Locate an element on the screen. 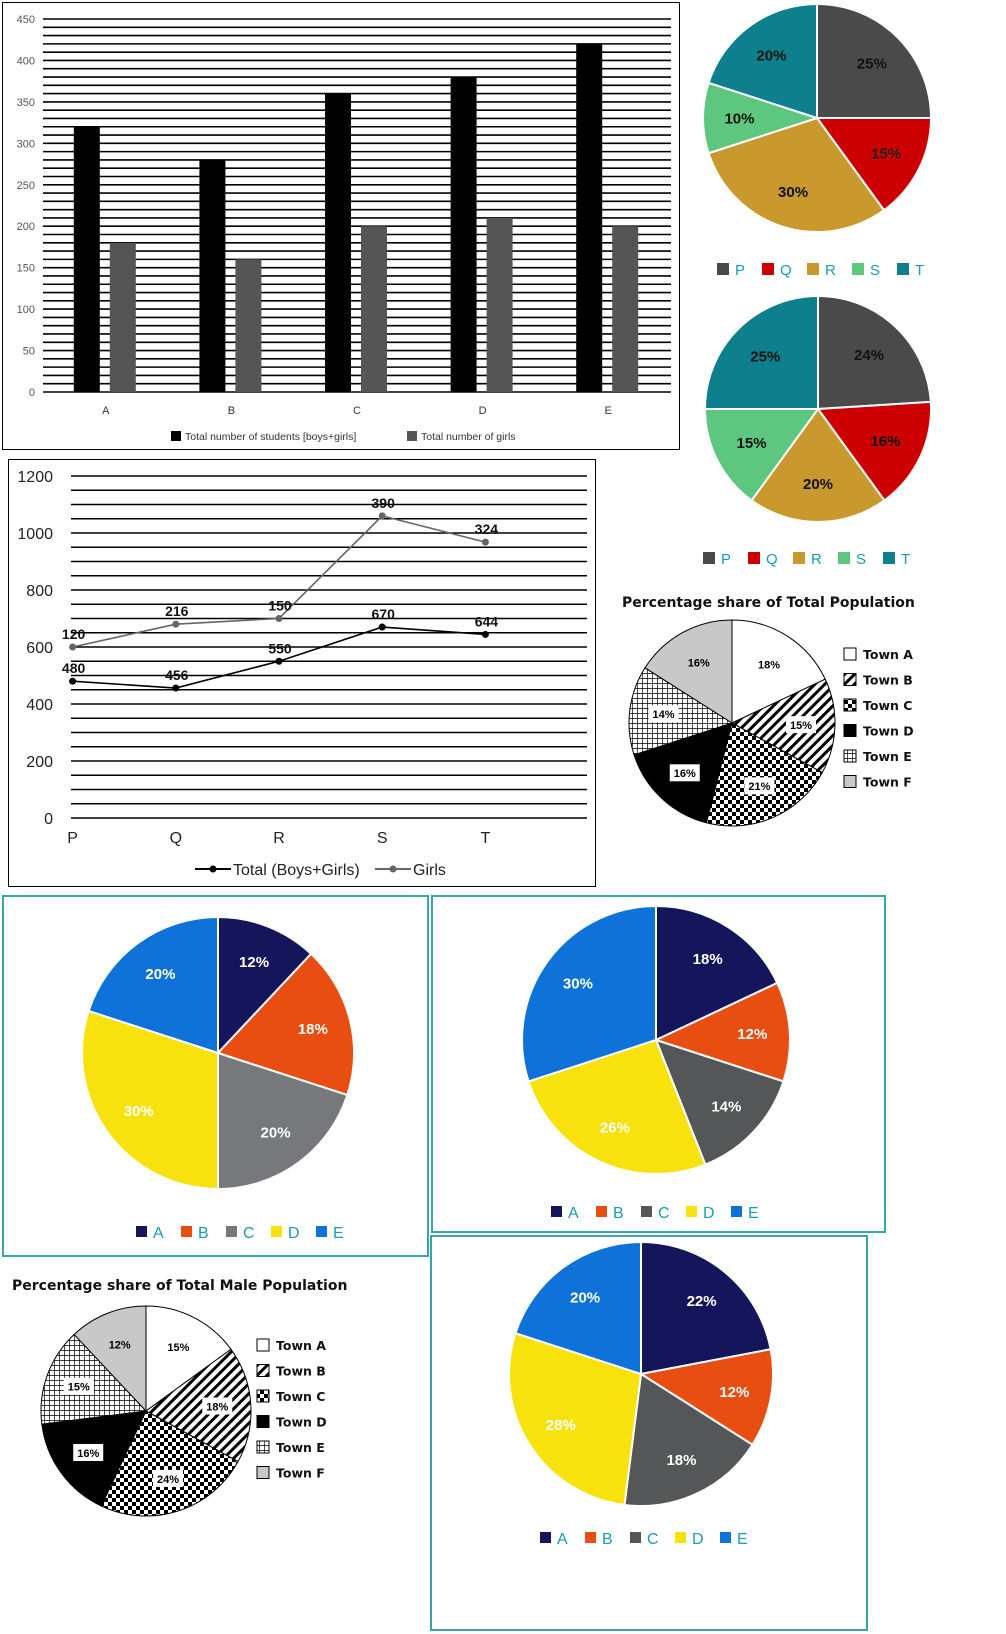 This screenshot has height=1634, width=1006. legend-label: Total number of girls is located at coordinates (468, 437).